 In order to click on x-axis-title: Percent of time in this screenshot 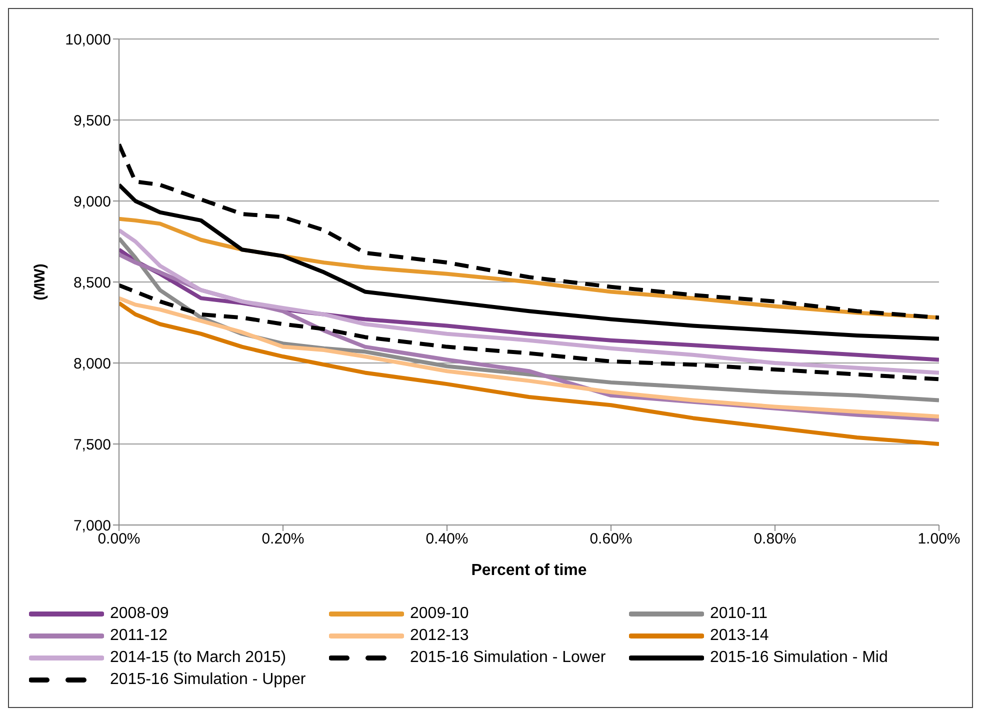, I will do `click(529, 570)`.